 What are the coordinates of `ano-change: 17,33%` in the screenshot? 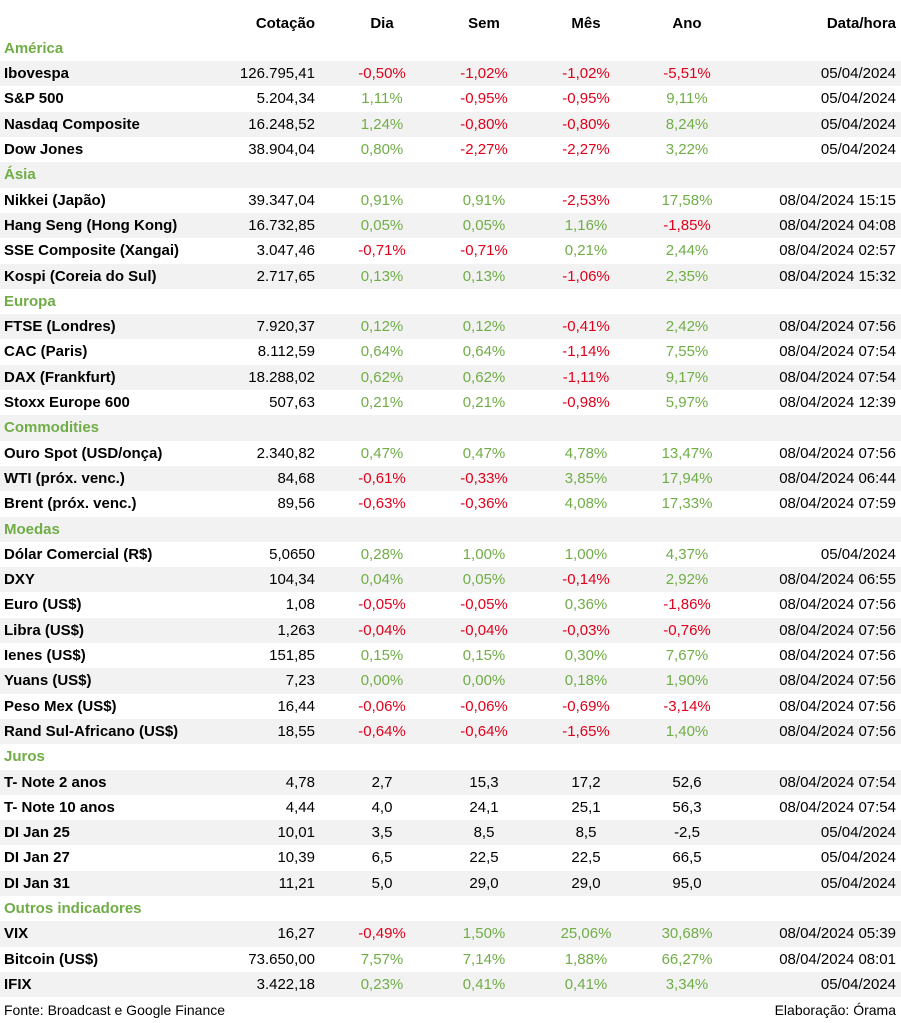 It's located at (687, 504).